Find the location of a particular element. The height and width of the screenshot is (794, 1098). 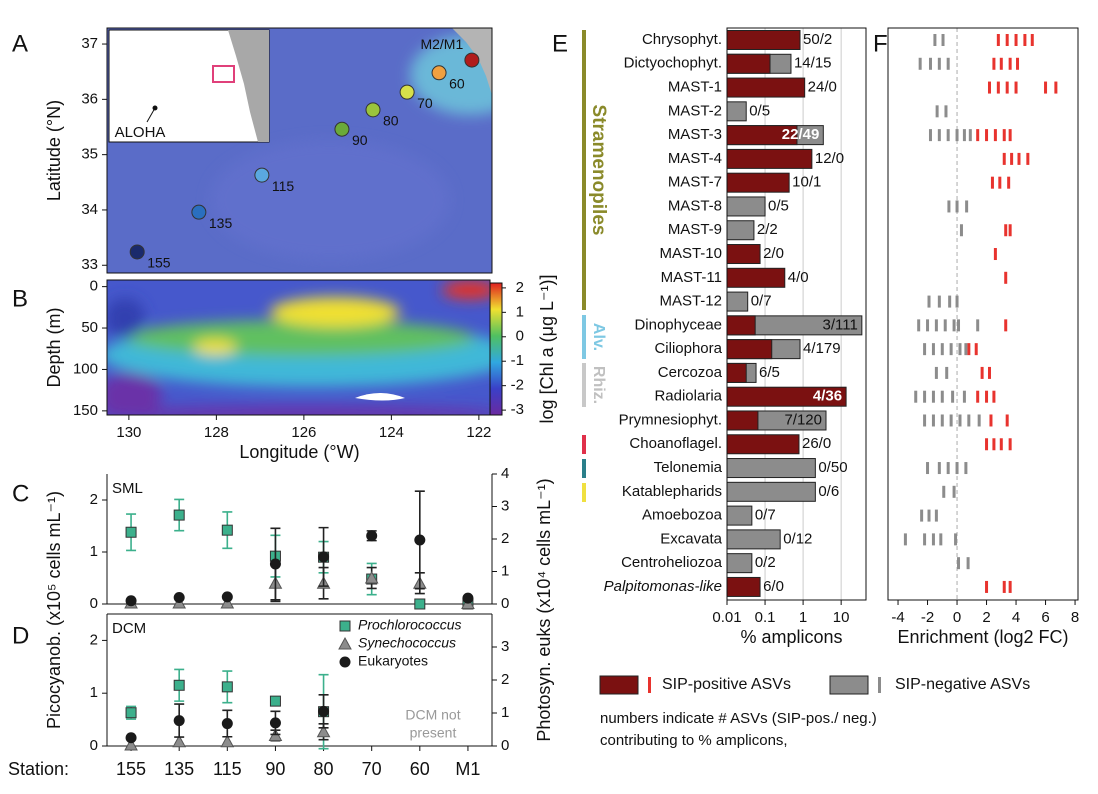

x-tick-label: 0.01 is located at coordinates (726, 617).